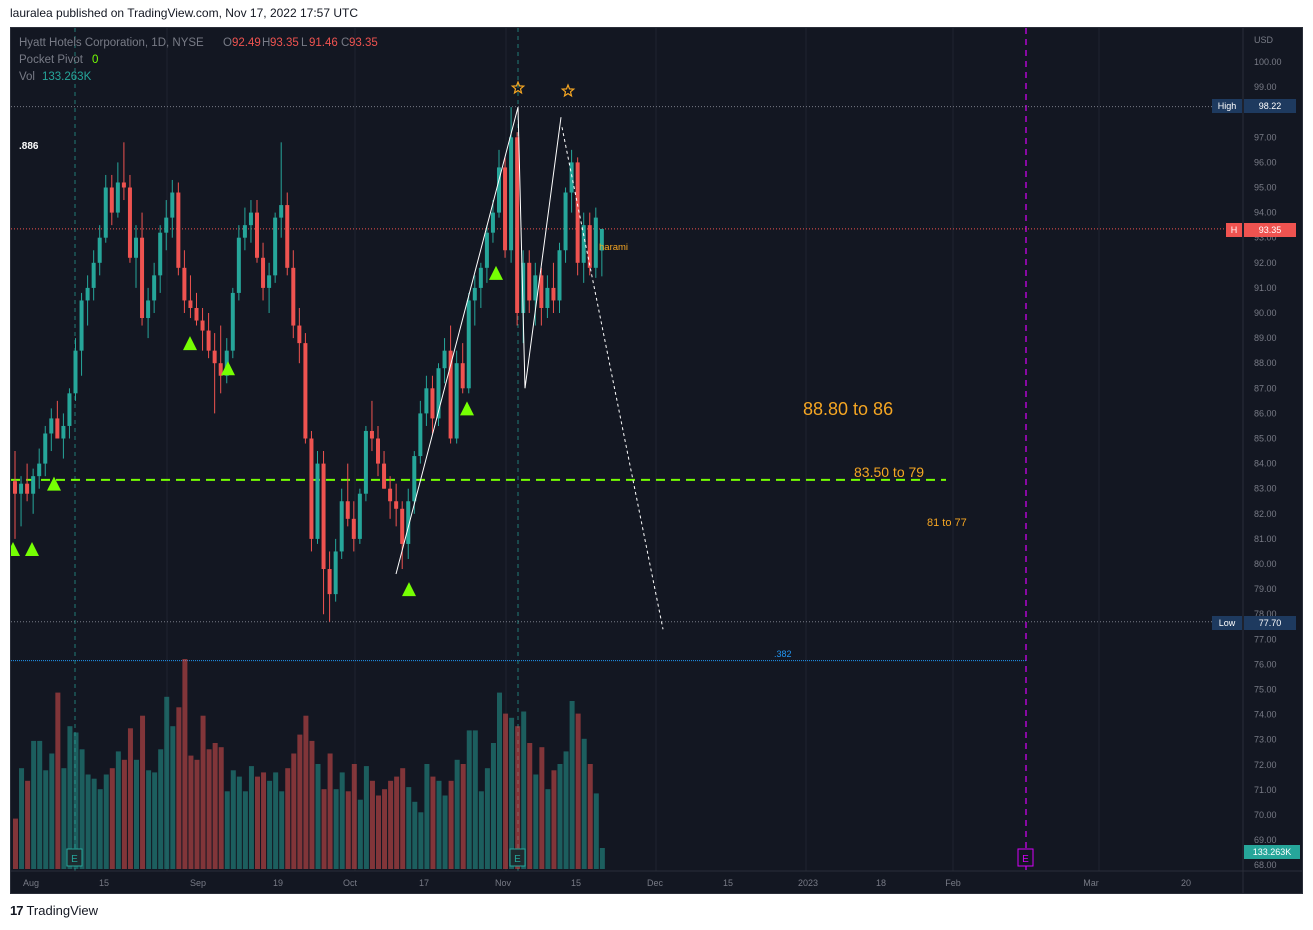 The width and height of the screenshot is (1313, 930). What do you see at coordinates (517, 857) in the screenshot?
I see `earnings-marker-nov: E` at bounding box center [517, 857].